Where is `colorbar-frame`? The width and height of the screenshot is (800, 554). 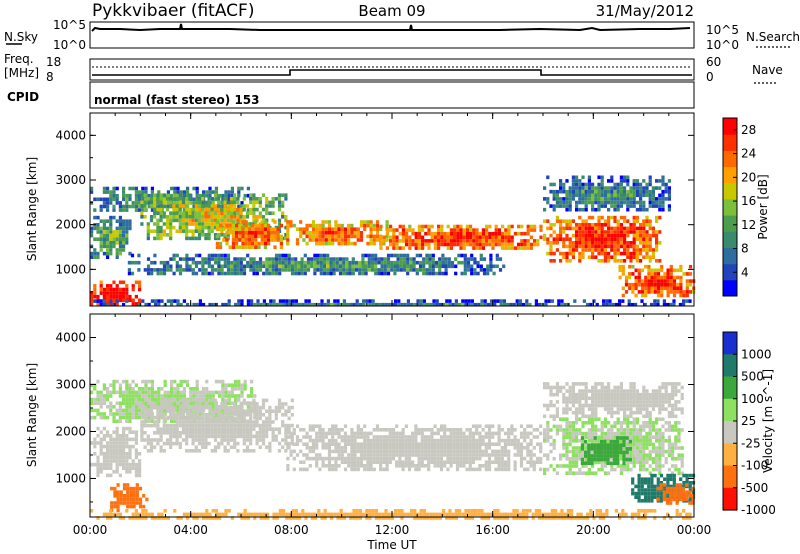 colorbar-frame is located at coordinates (730, 207).